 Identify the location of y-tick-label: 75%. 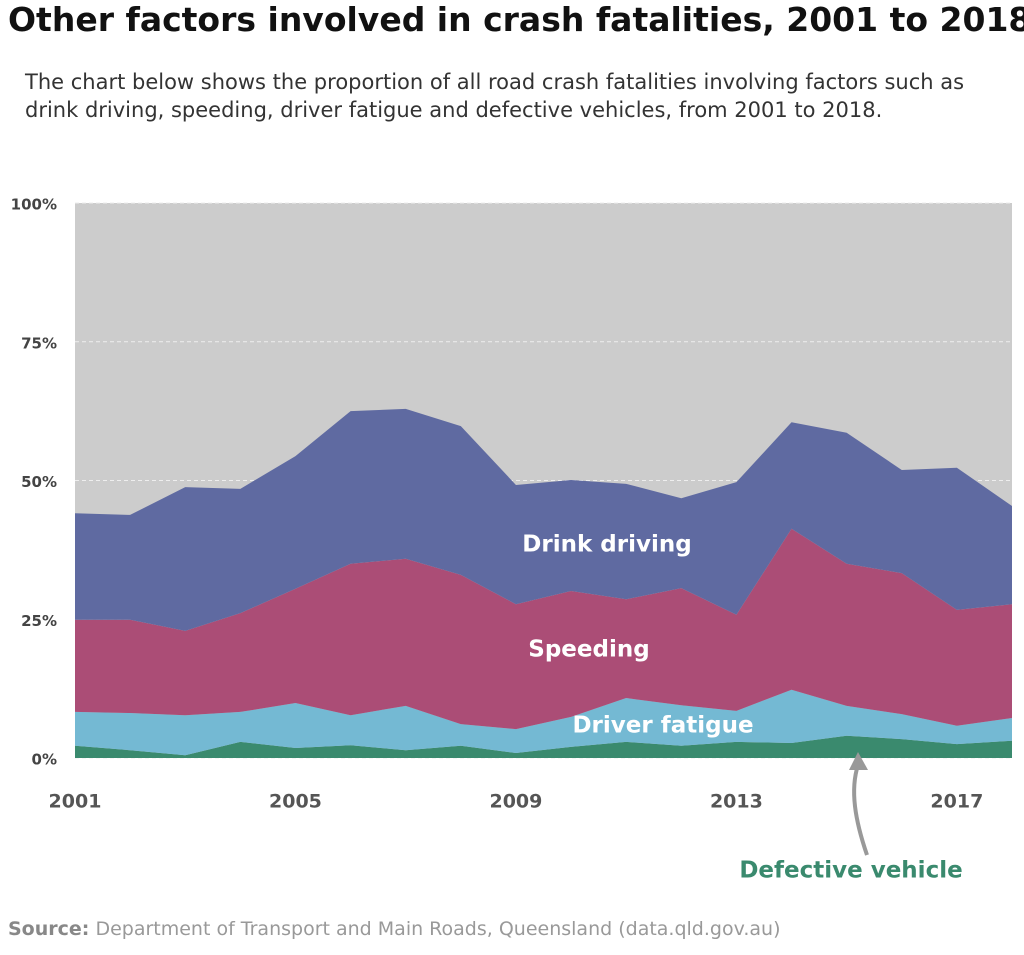
(39, 343).